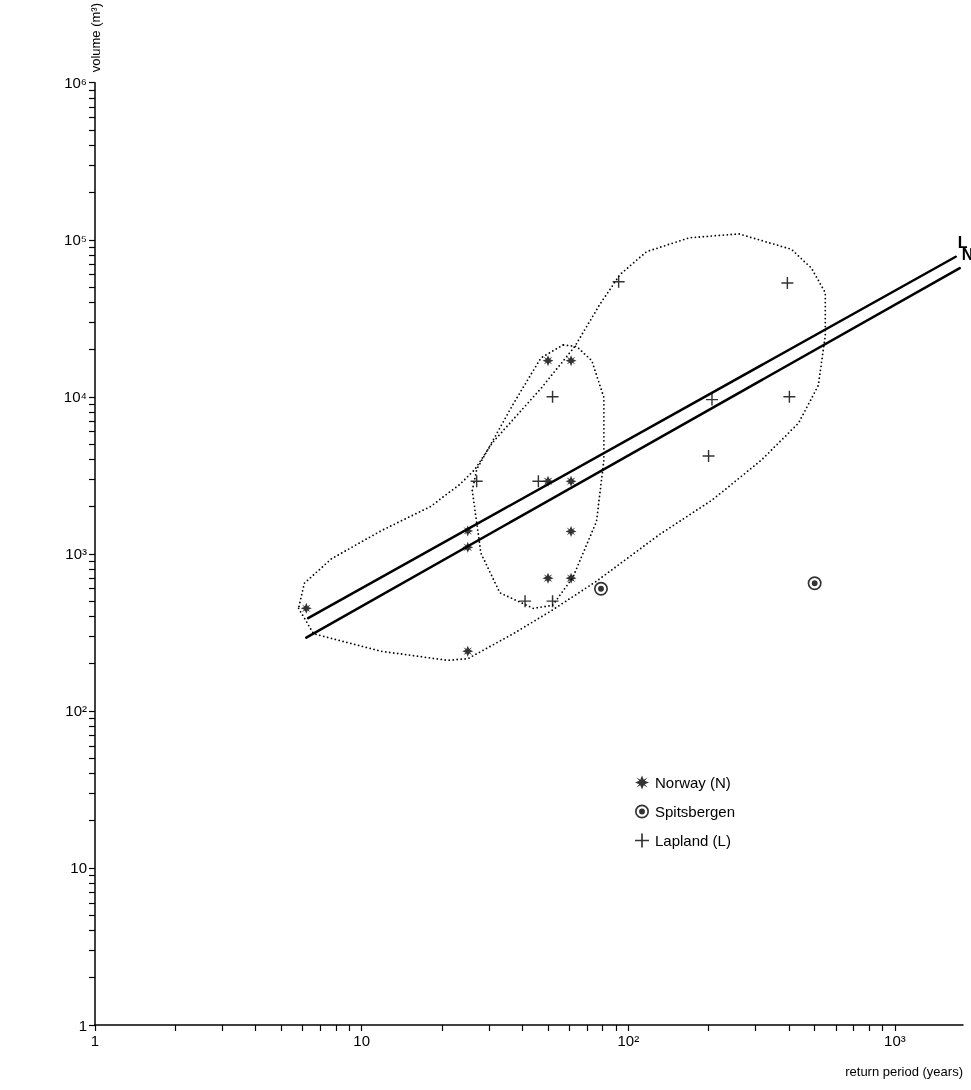 The width and height of the screenshot is (971, 1090). What do you see at coordinates (904, 1071) in the screenshot?
I see `x-axis-title: return period (years)` at bounding box center [904, 1071].